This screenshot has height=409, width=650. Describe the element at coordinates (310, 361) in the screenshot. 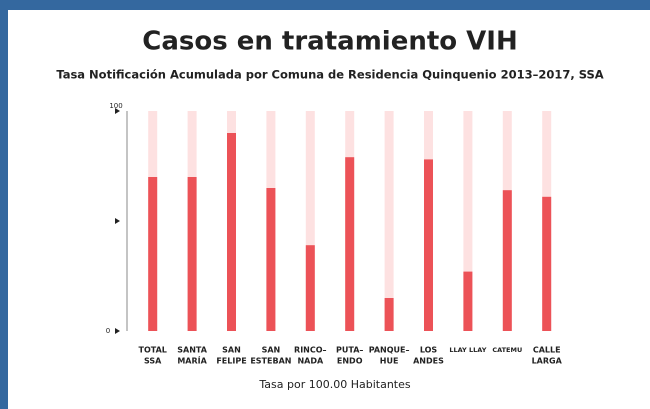

I see `x-tick-label: NADA` at that location.